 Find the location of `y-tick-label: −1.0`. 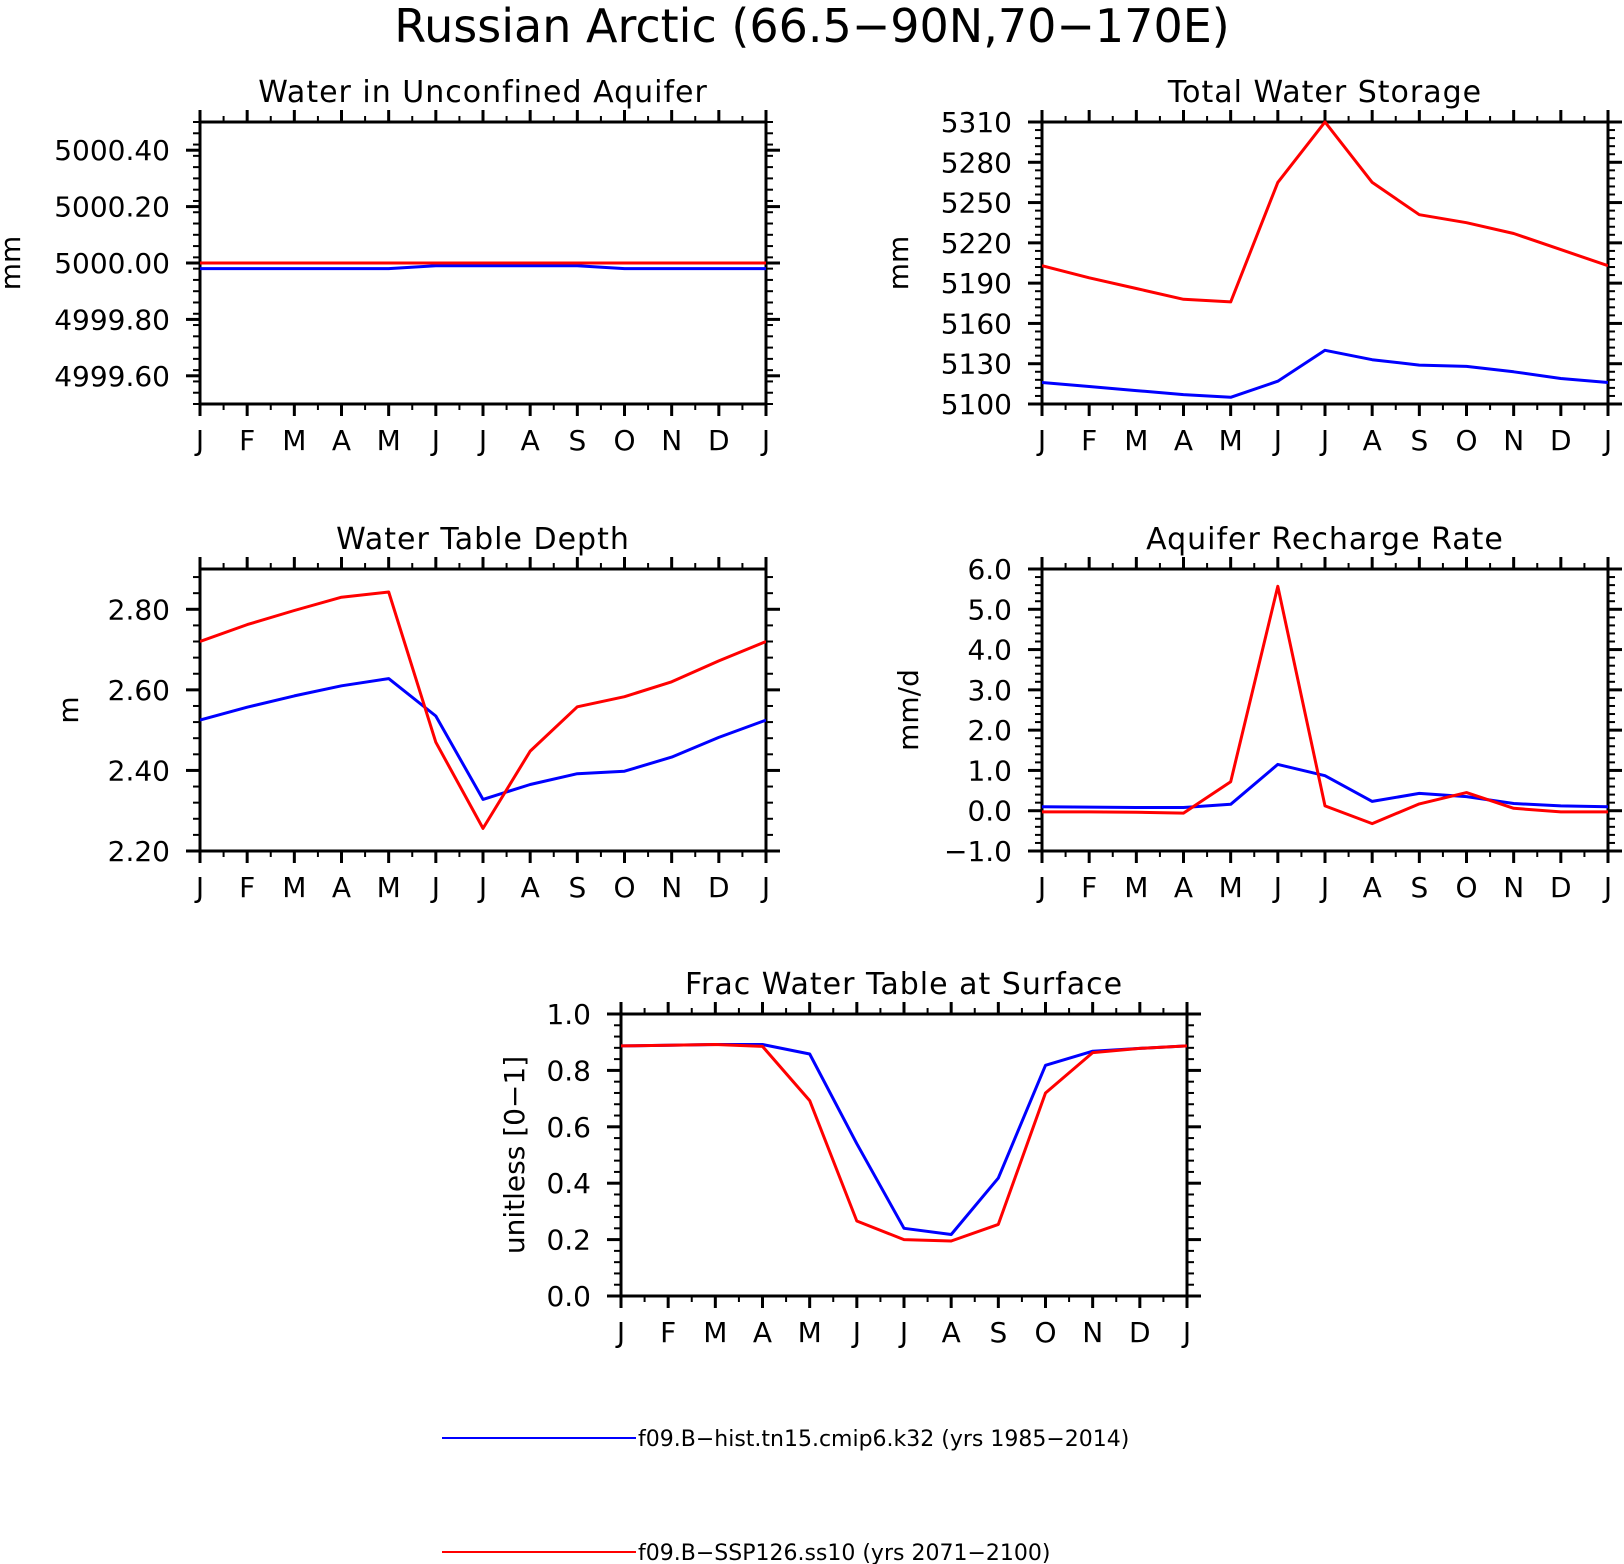

y-tick-label: −1.0 is located at coordinates (978, 851).